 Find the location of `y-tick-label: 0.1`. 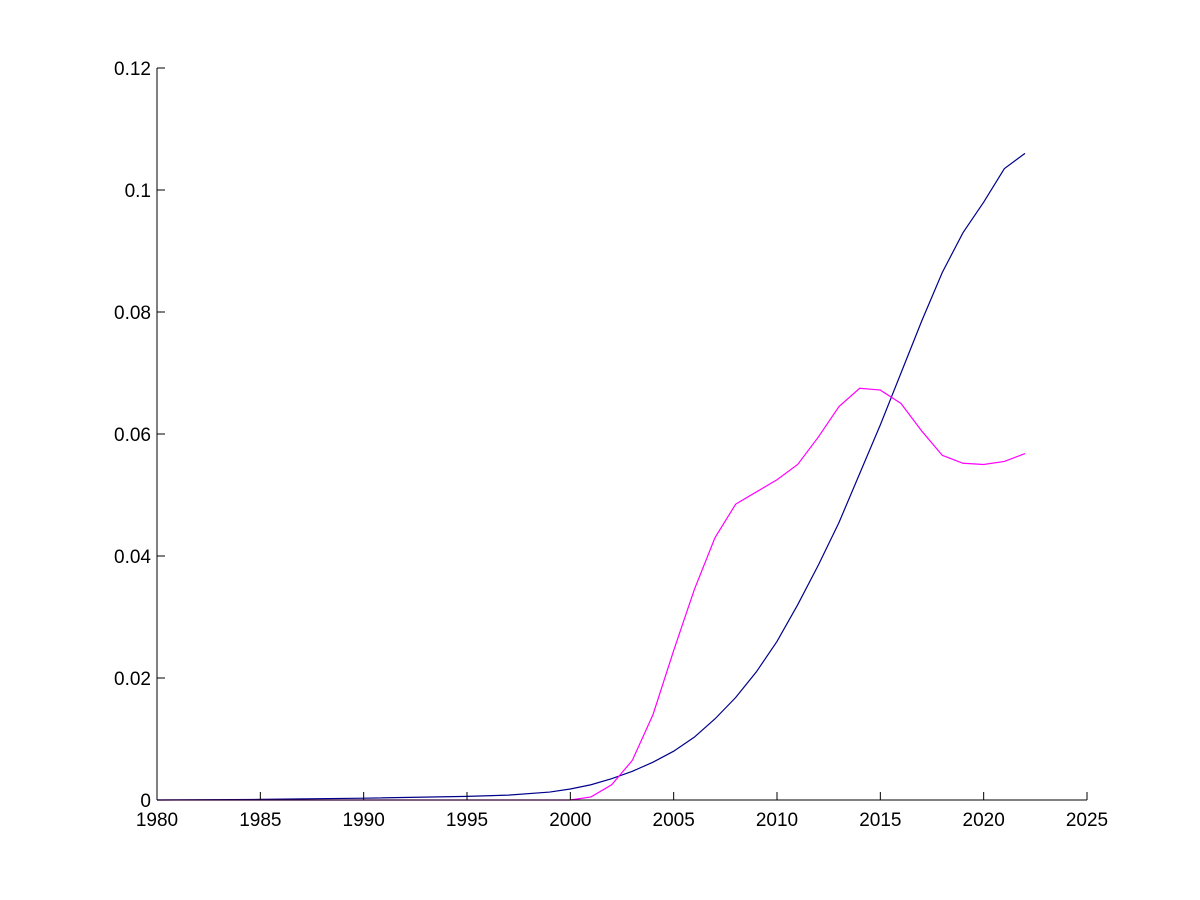

y-tick-label: 0.1 is located at coordinates (138, 191).